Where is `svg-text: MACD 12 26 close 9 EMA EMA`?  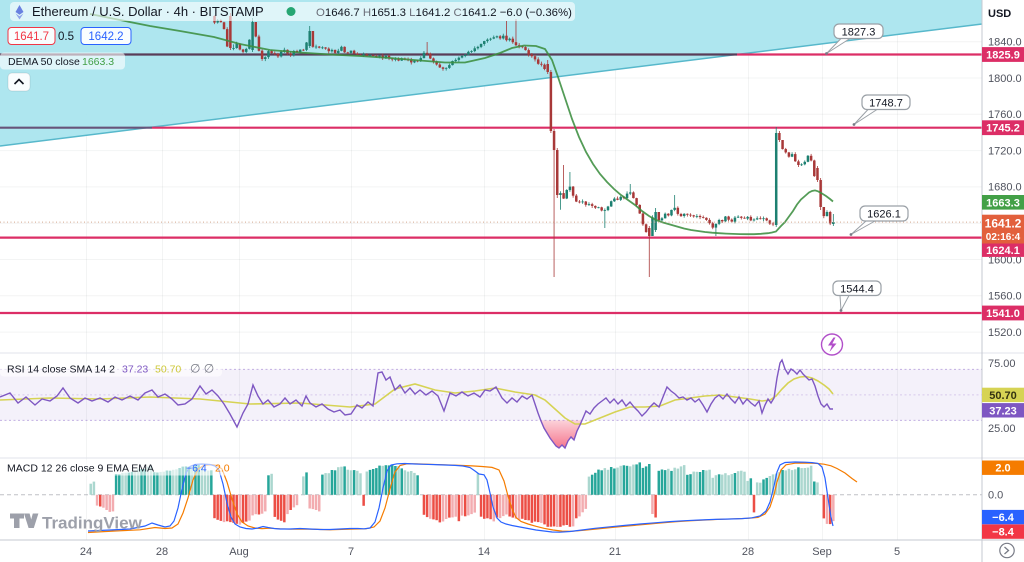 svg-text: MACD 12 26 close 9 EMA EMA is located at coordinates (80, 469).